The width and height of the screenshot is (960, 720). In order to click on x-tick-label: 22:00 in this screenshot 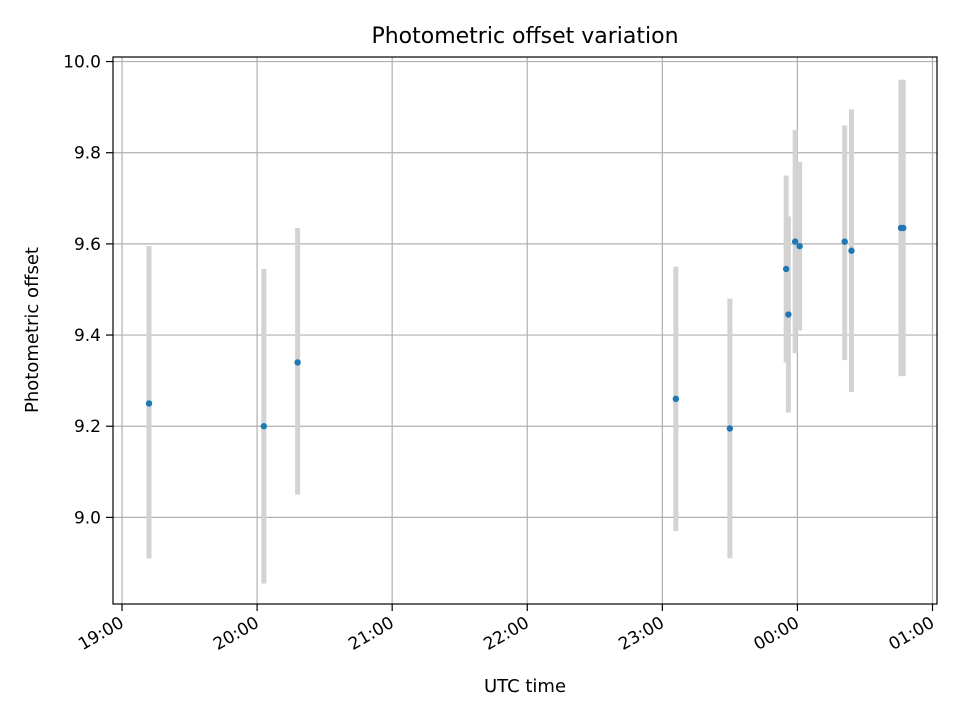, I will do `click(506, 634)`.